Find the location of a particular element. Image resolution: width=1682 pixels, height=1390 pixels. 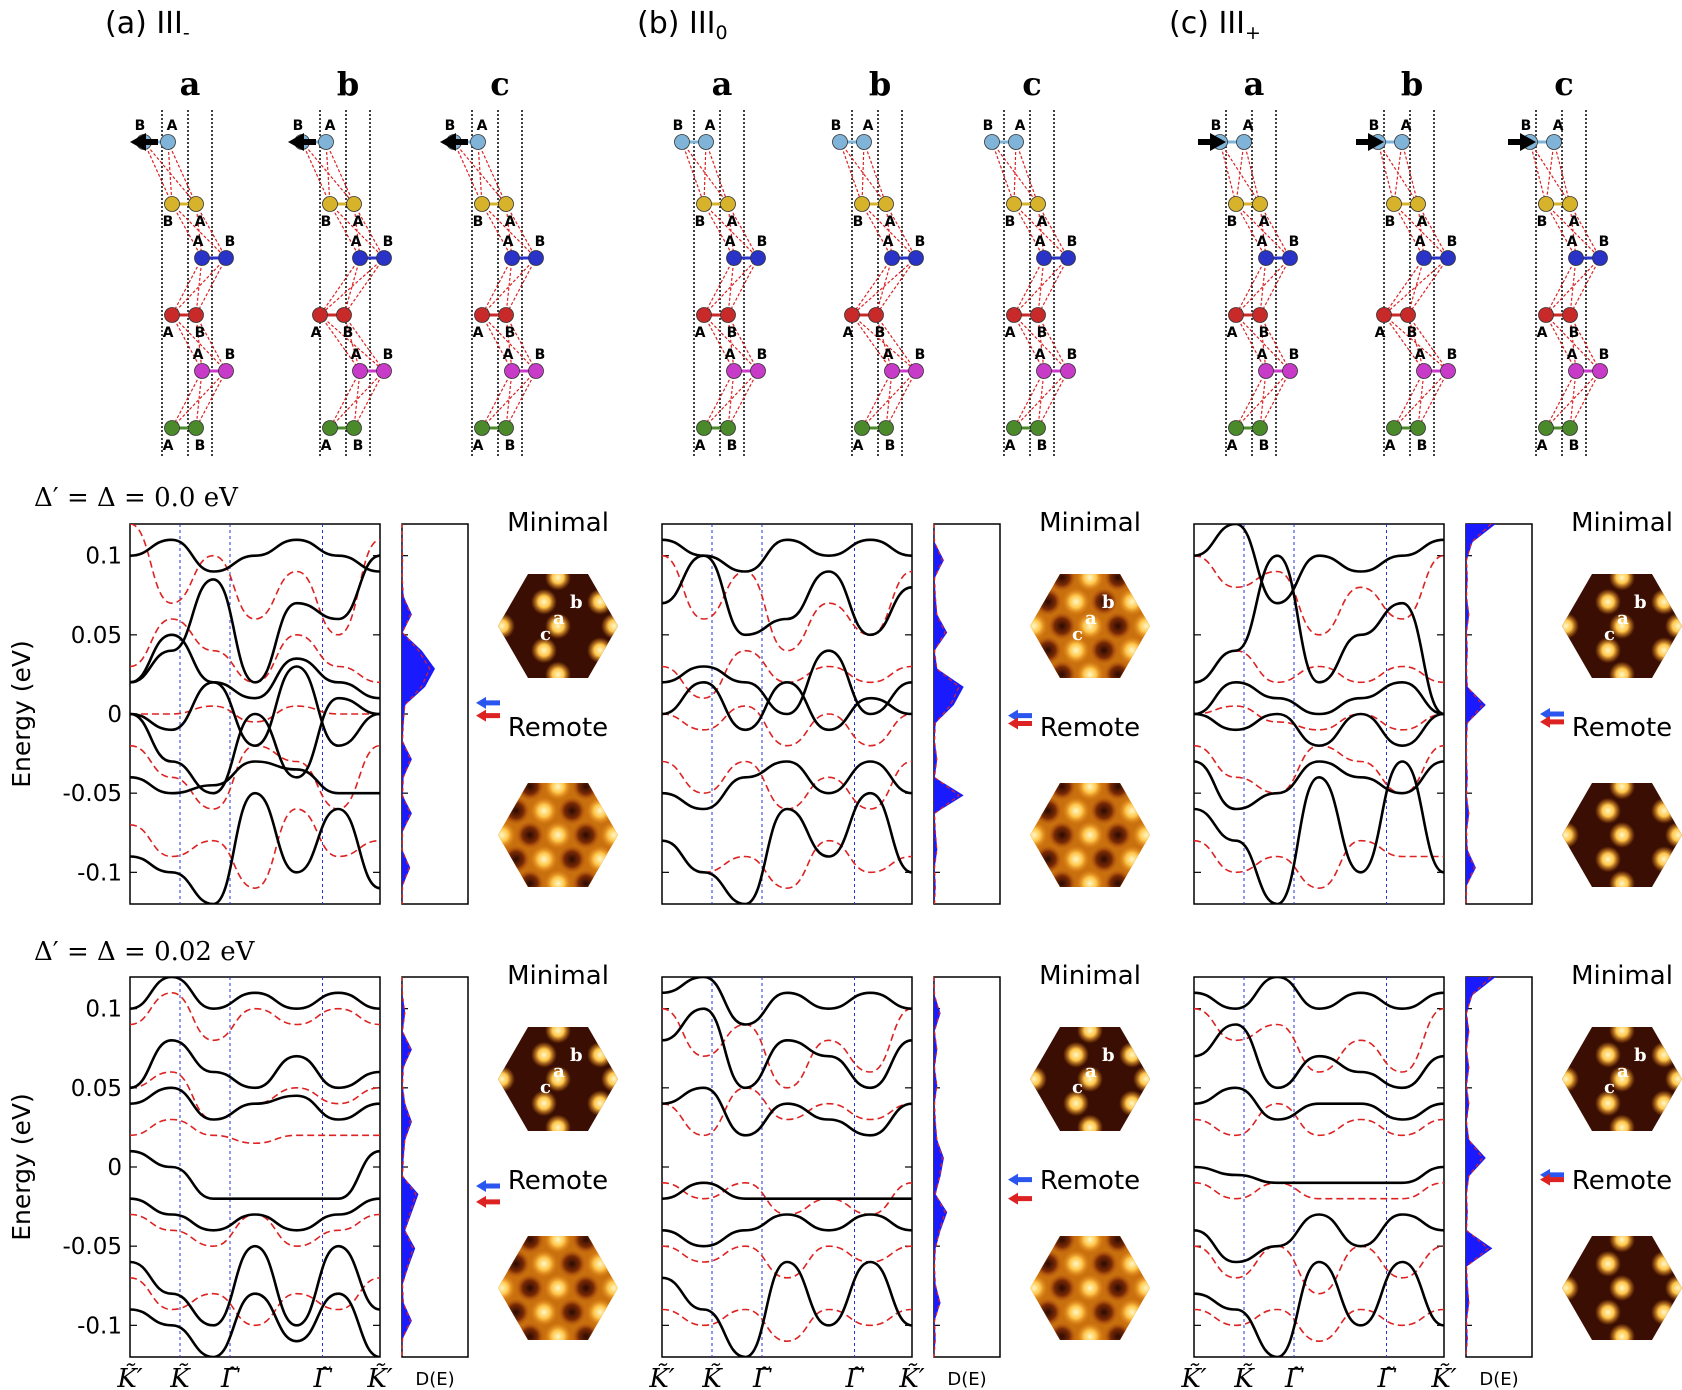

bands is located at coordinates (787, 1167).